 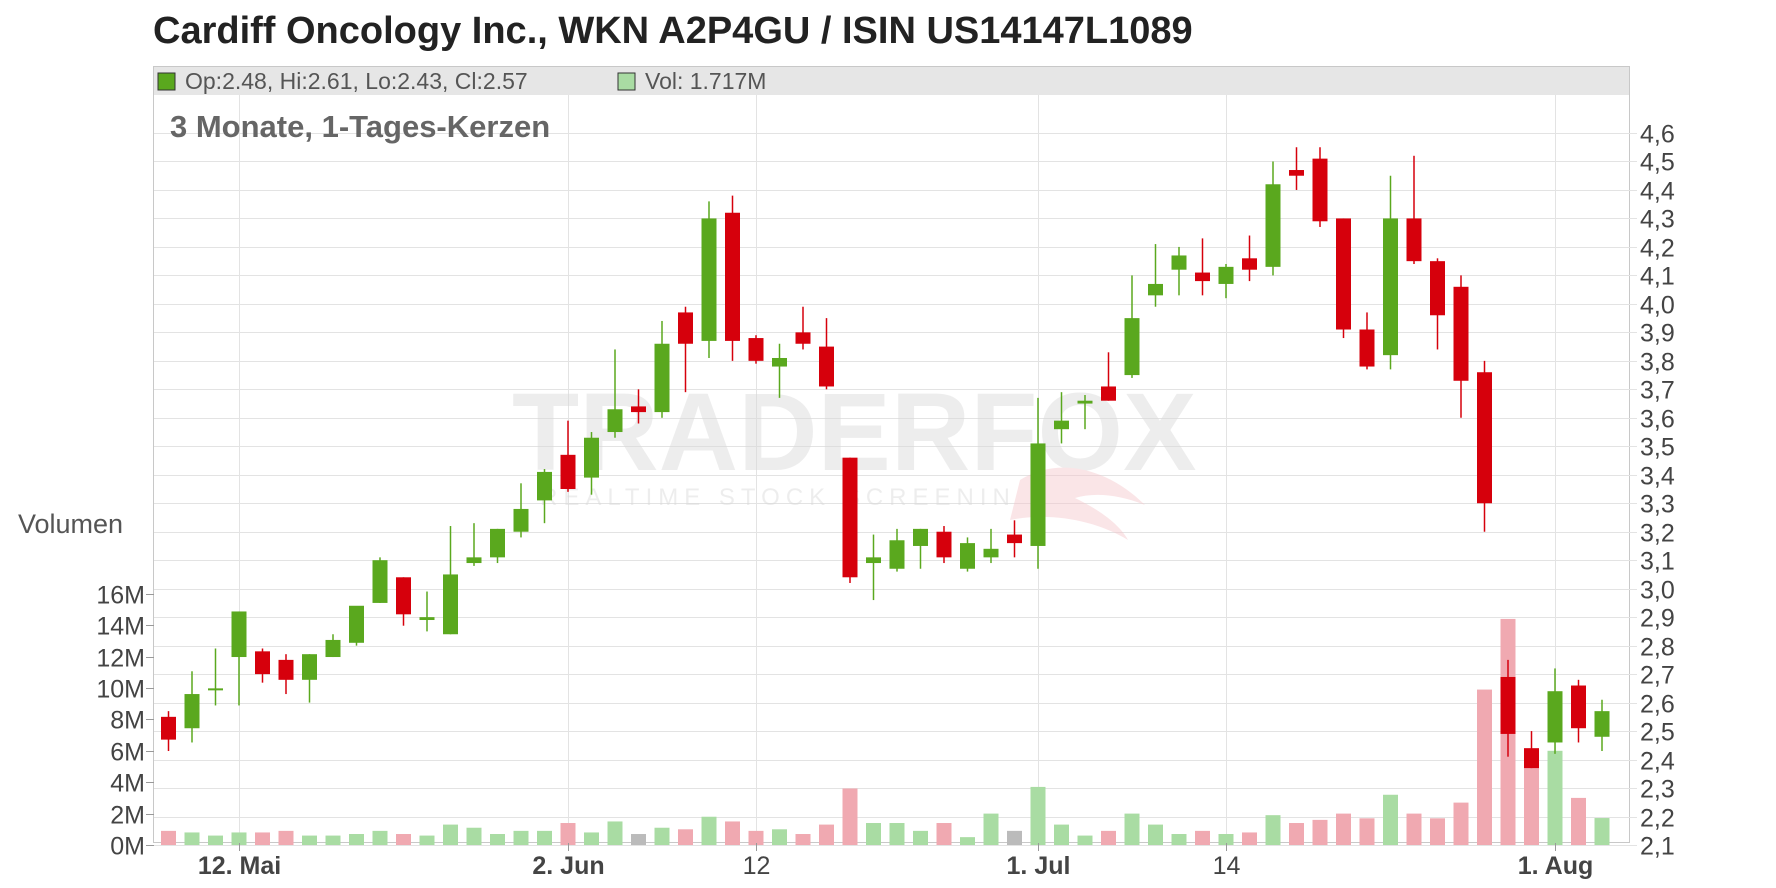 I want to click on price-tick-label: 4,5, so click(x=1657, y=163).